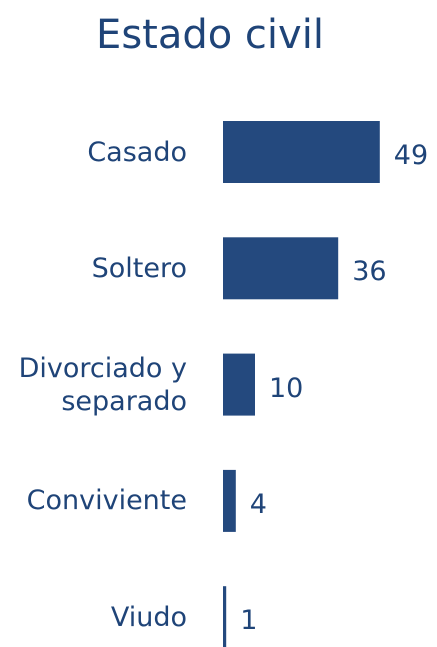 This screenshot has width=437, height=647. Describe the element at coordinates (106, 501) in the screenshot. I see `category-label: Conviviente` at that location.